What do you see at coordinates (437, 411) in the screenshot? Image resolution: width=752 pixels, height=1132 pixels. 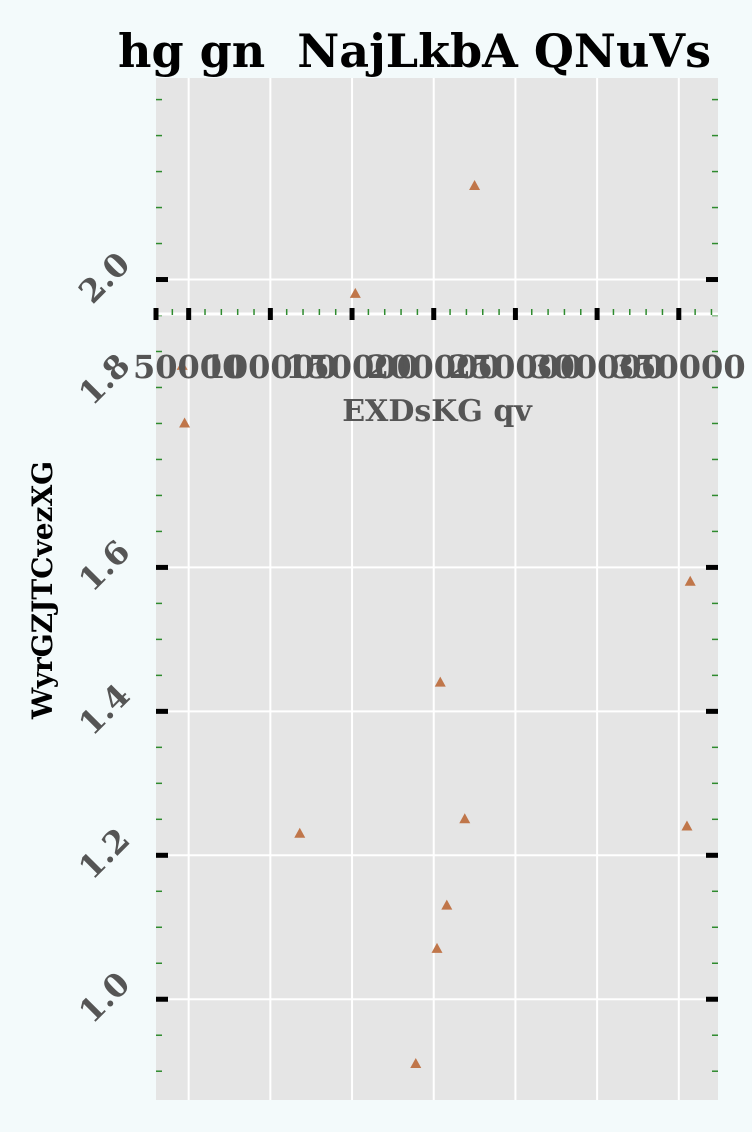 I see `x-axis-label: EXDsKG qv` at bounding box center [437, 411].